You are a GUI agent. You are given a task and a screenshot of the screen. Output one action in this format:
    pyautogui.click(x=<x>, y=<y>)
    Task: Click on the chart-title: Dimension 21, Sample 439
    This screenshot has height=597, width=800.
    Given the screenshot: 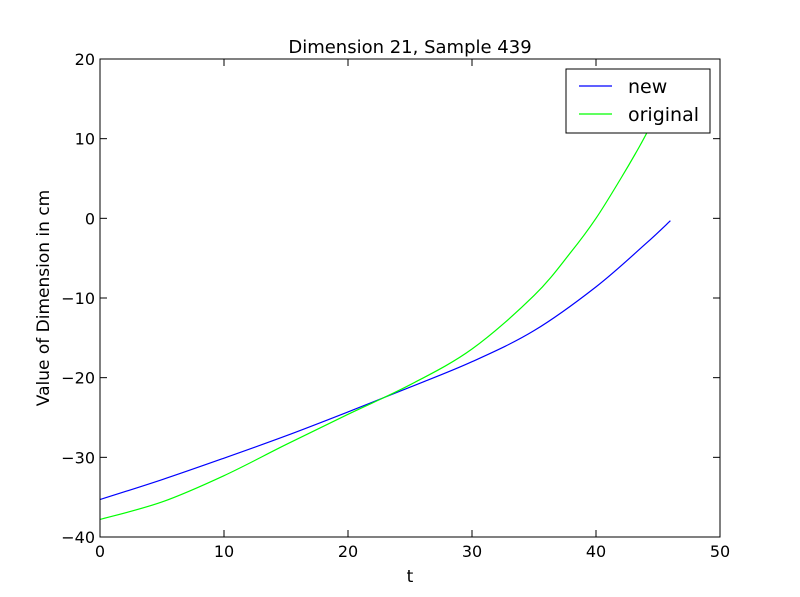 What is the action you would take?
    pyautogui.click(x=409, y=47)
    